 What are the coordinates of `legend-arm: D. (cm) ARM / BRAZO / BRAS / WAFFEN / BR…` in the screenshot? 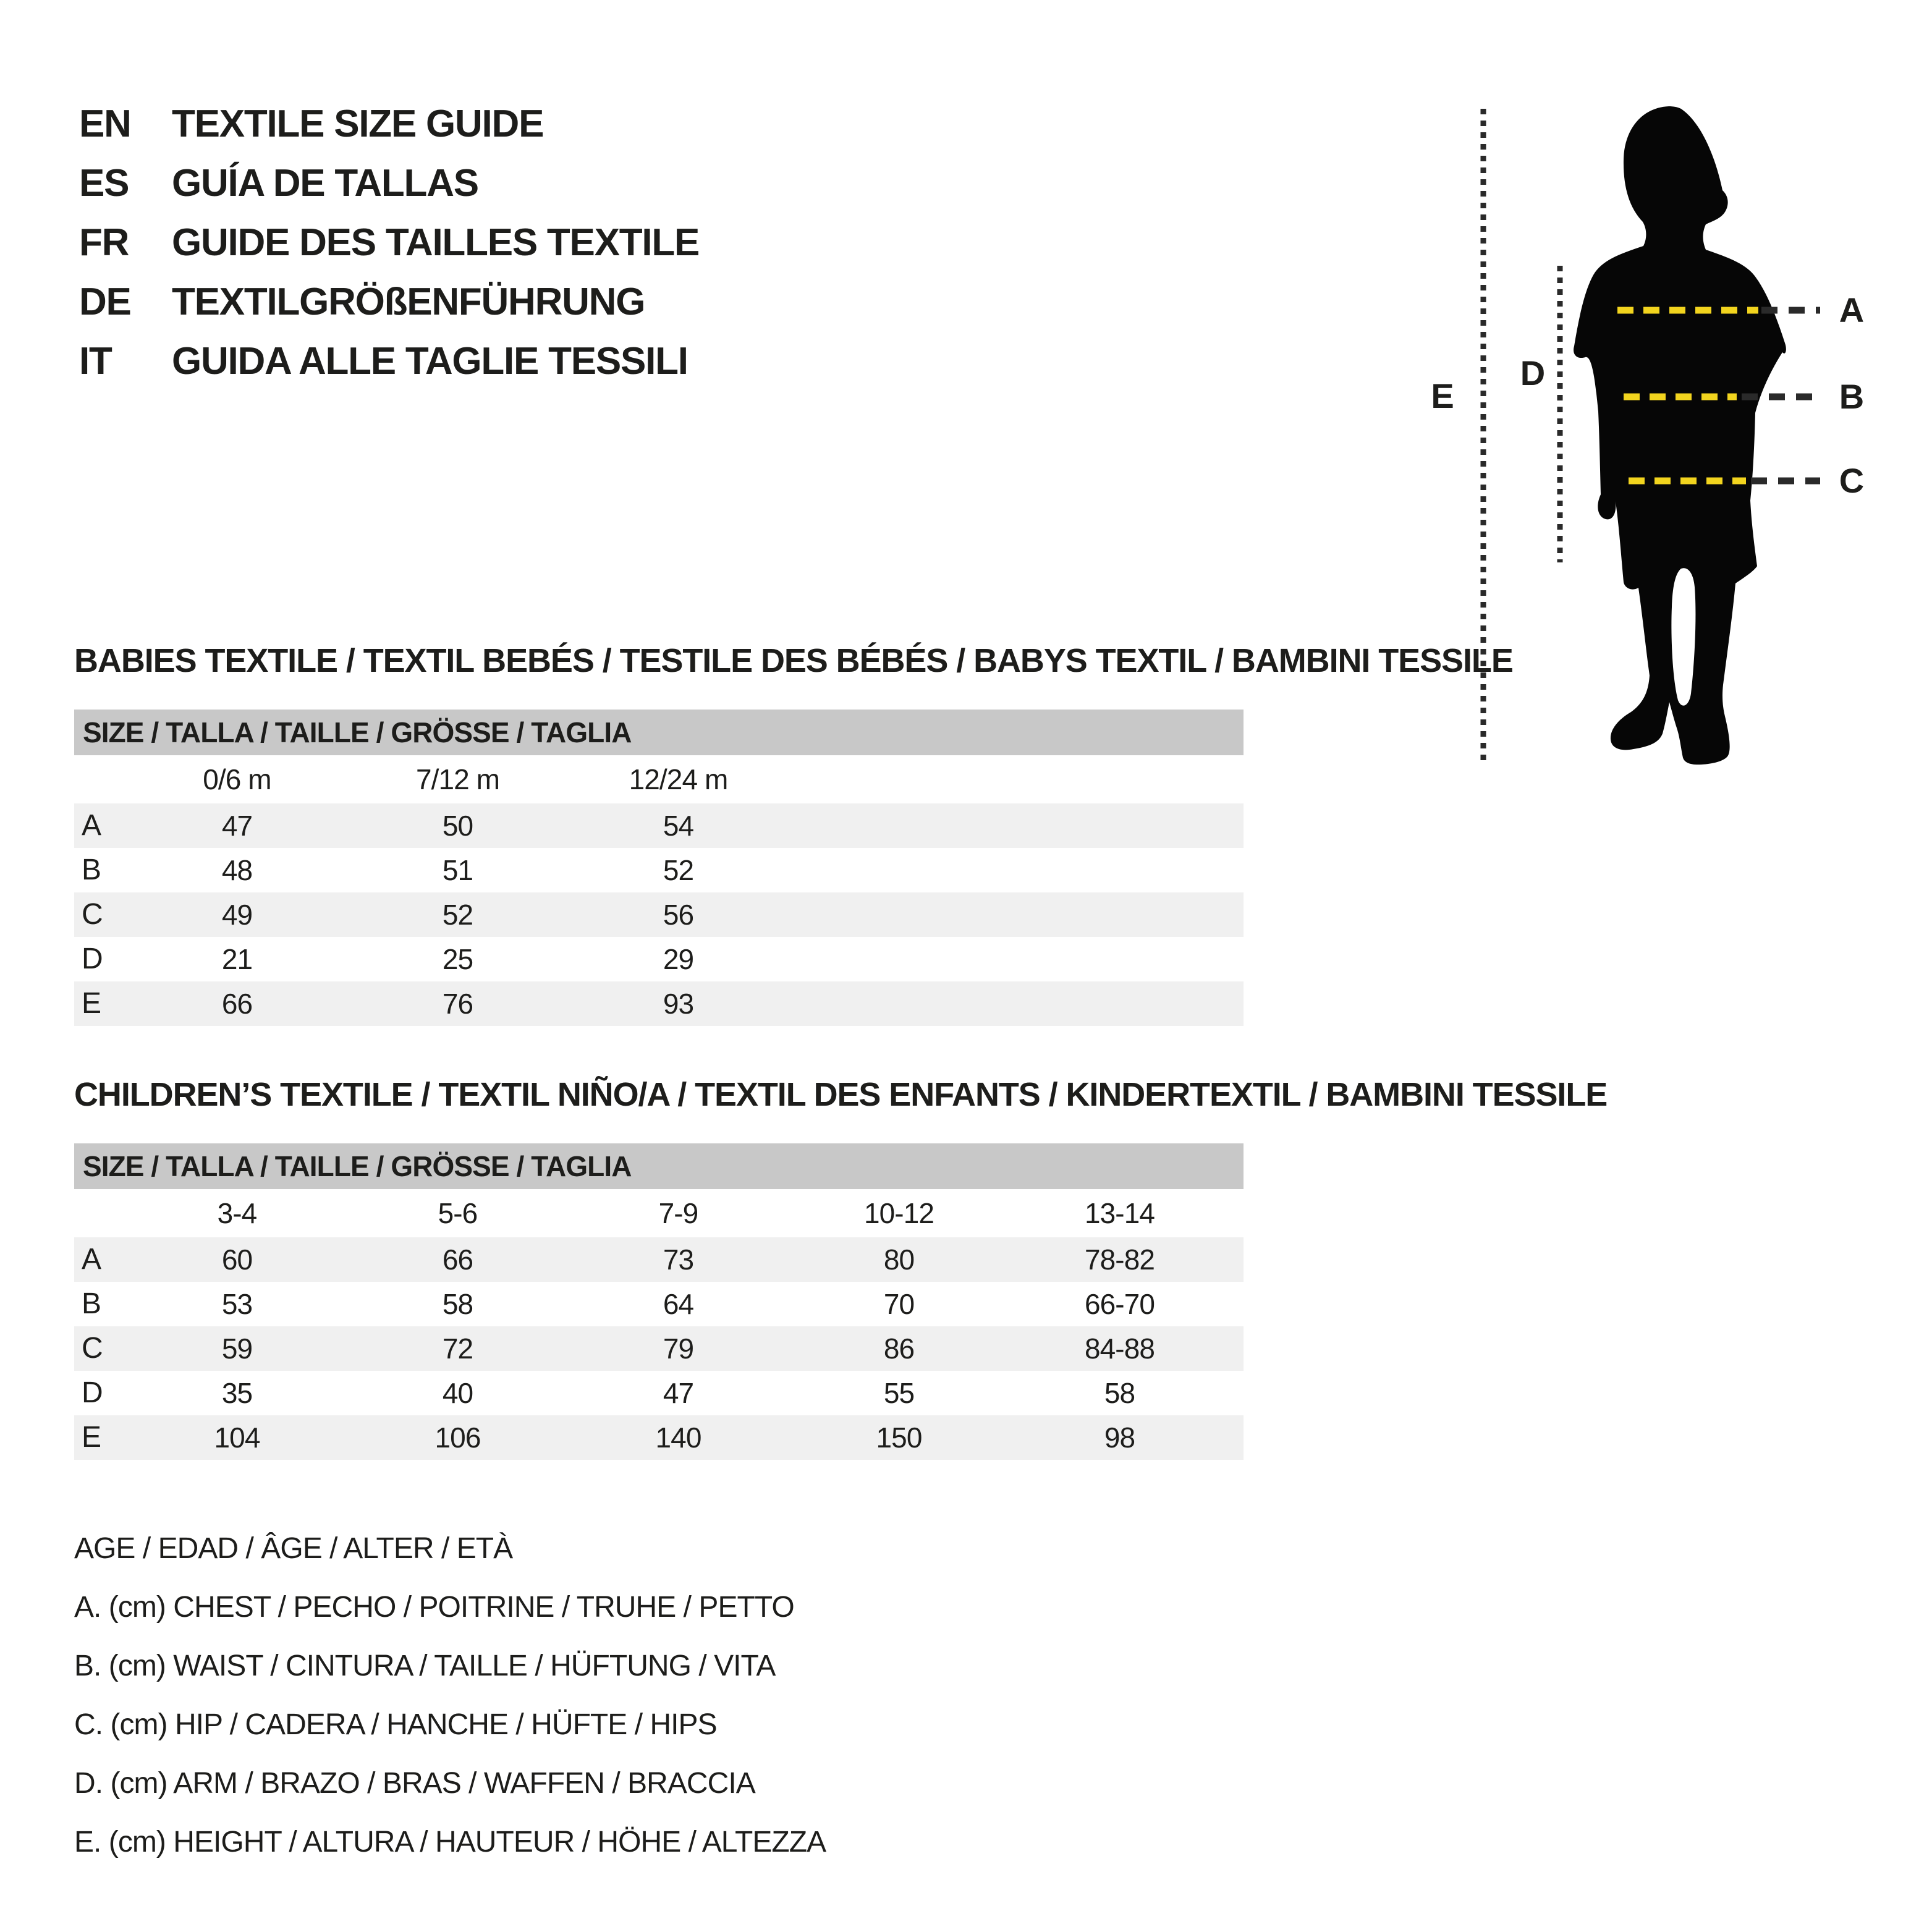 It's located at (415, 1783).